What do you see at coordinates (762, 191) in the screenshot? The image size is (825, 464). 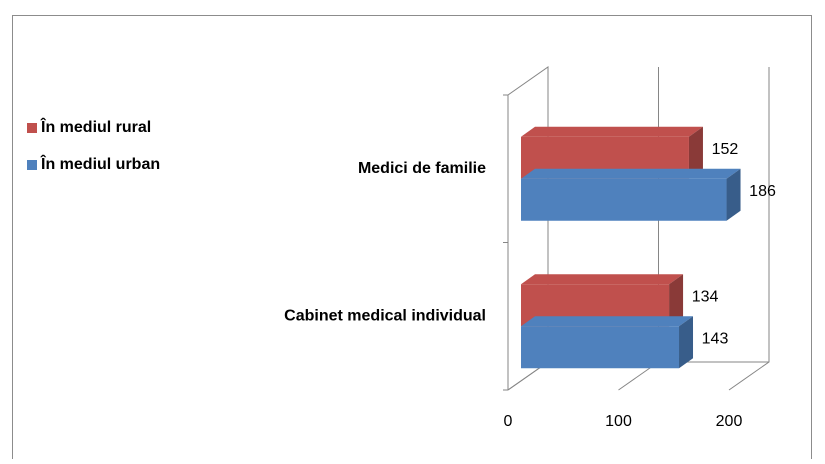 I see `data-label: 186` at bounding box center [762, 191].